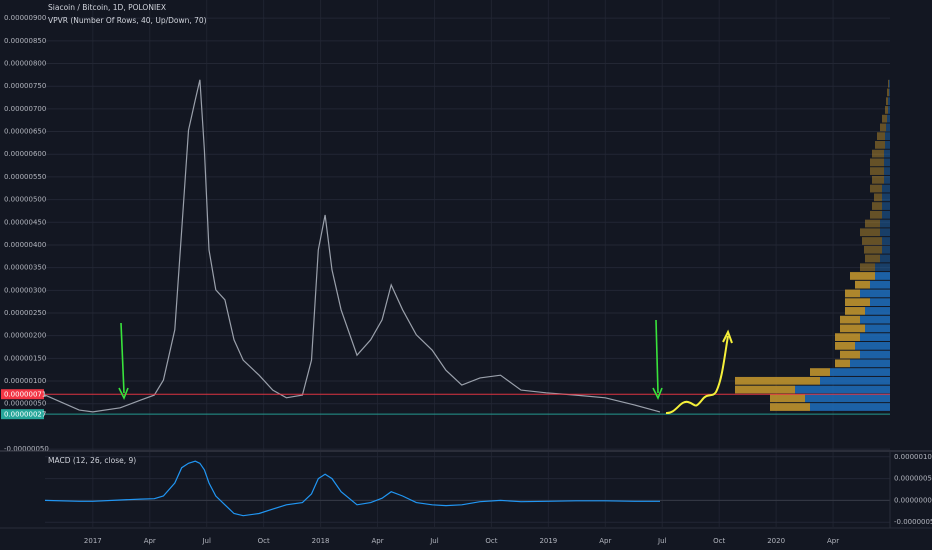 The image size is (932, 550). I want to click on x-tick-label: 2019, so click(548, 541).